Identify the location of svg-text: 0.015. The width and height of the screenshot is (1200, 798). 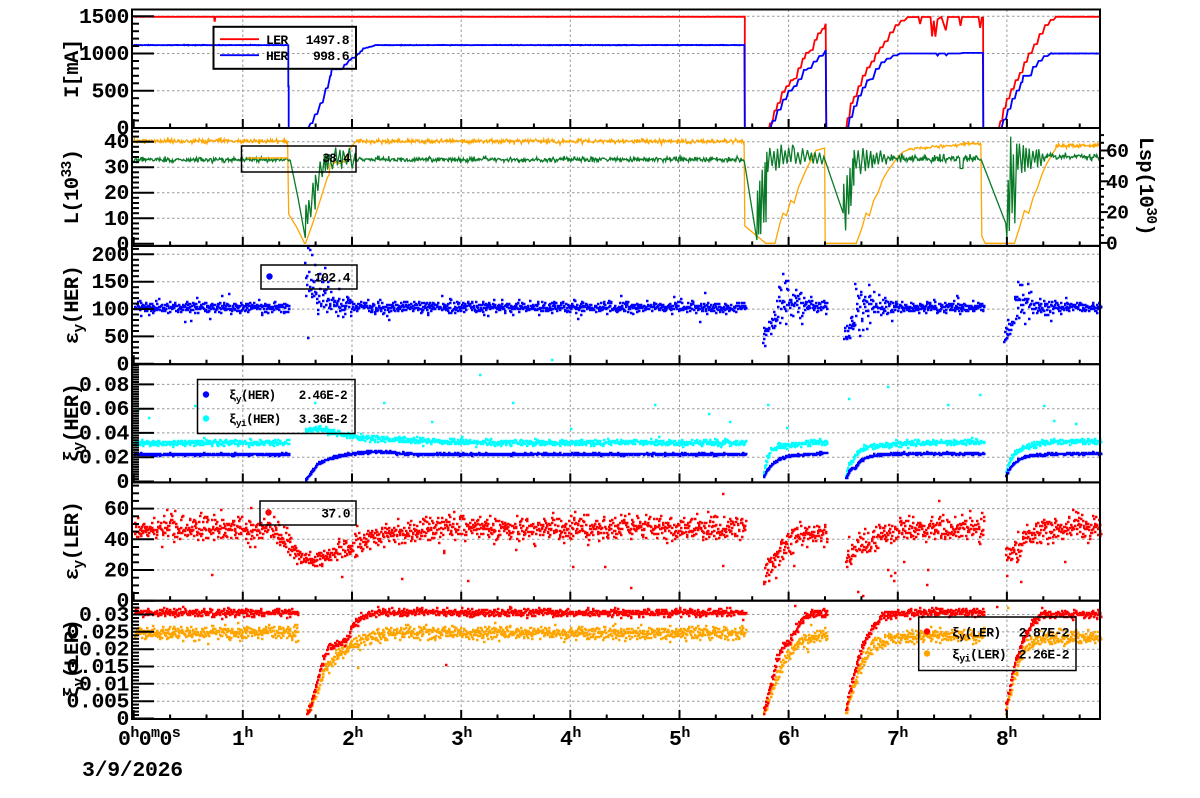
(97, 668).